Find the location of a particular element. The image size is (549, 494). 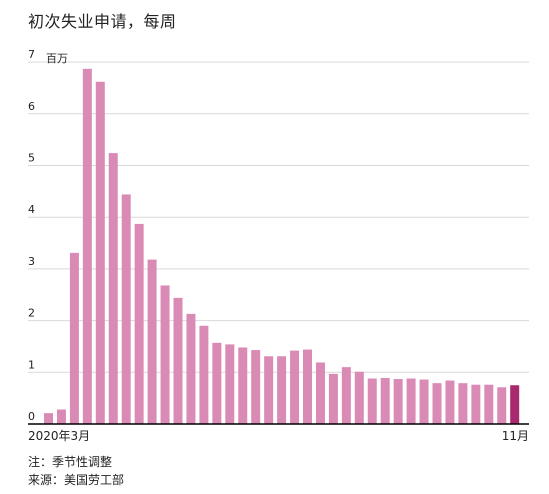

footnote-source: 来源：美国劳工部 is located at coordinates (76, 480).